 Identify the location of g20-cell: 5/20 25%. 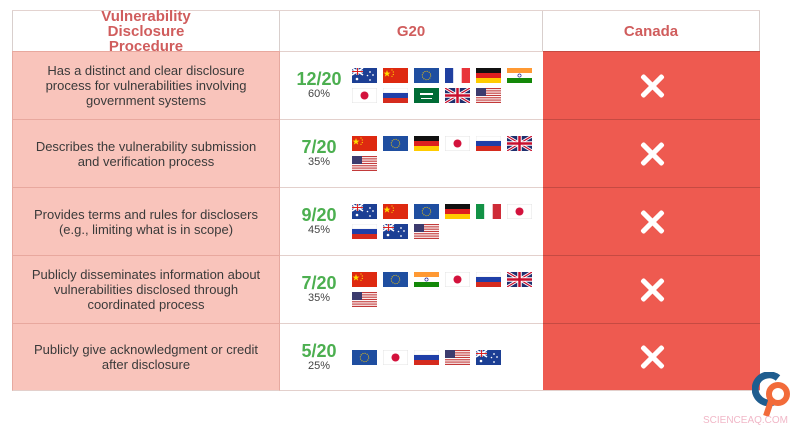
(411, 357).